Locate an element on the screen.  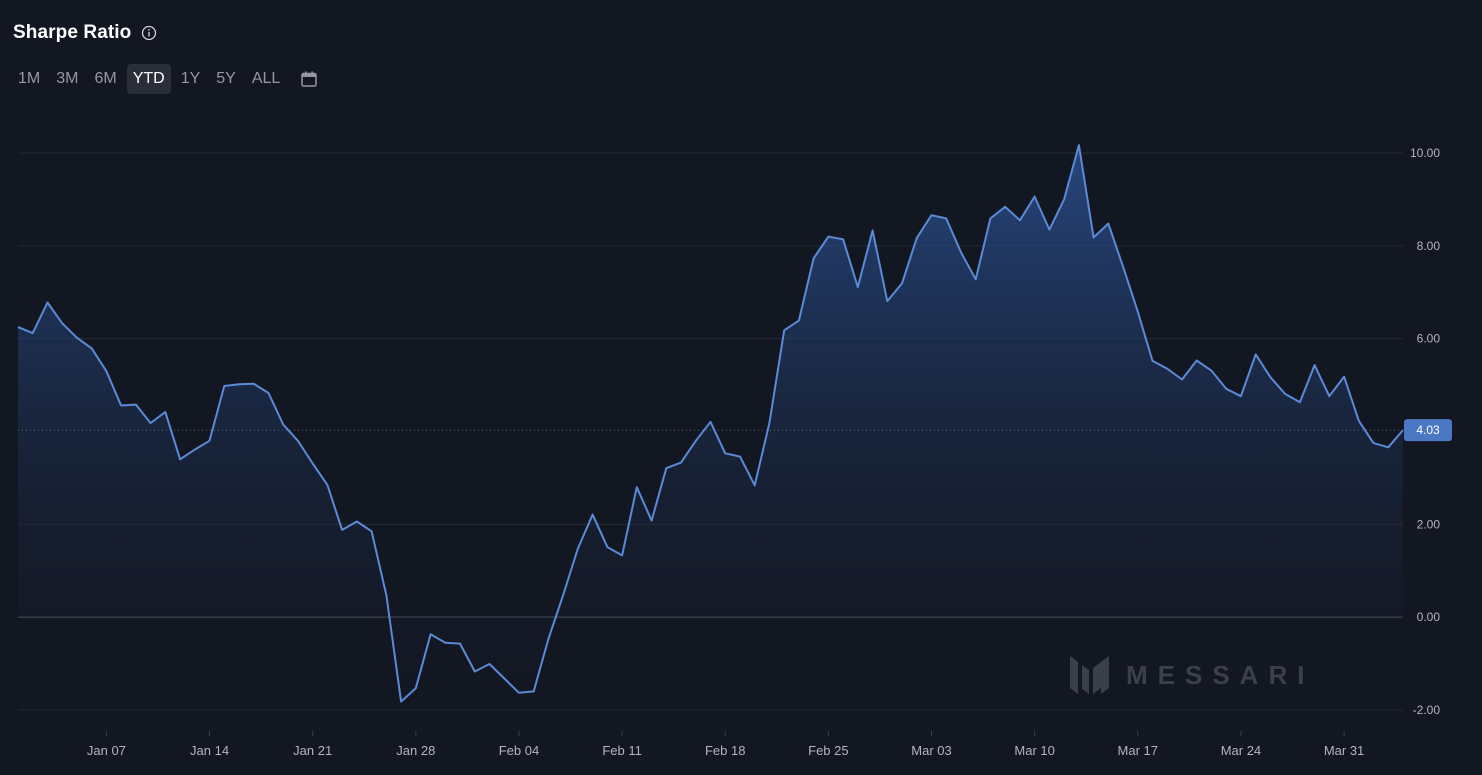
y-axis: 10.00 8.00 6.00 2.00 0.00 -2.00 is located at coordinates (1425, 431).